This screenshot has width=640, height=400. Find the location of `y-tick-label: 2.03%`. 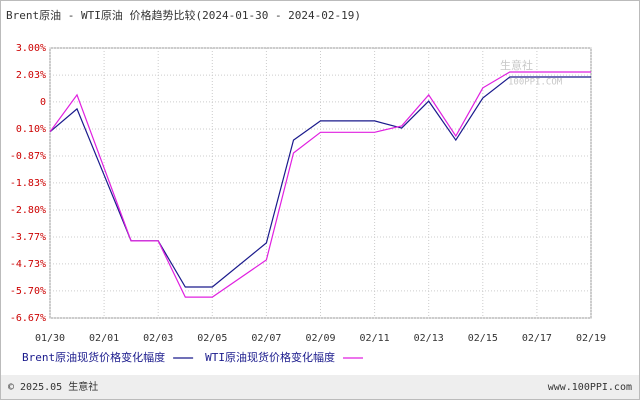

y-tick-label: 2.03% is located at coordinates (31, 75).